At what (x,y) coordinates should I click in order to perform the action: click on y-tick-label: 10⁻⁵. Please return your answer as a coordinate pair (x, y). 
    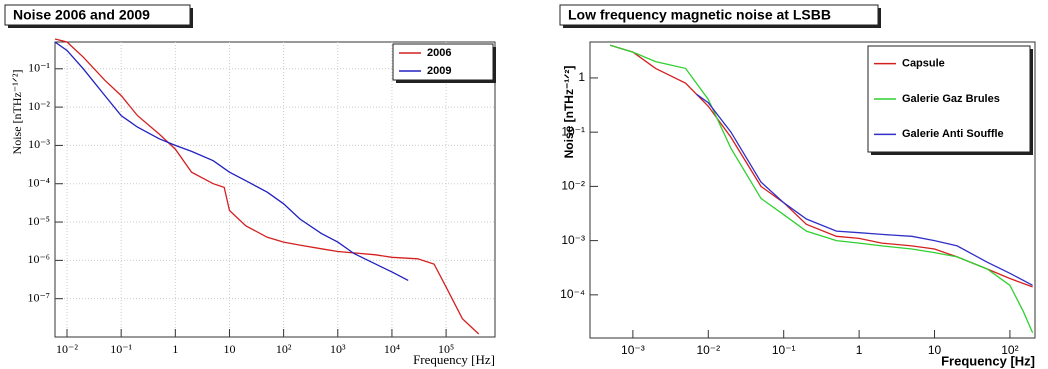
    Looking at the image, I should click on (38, 221).